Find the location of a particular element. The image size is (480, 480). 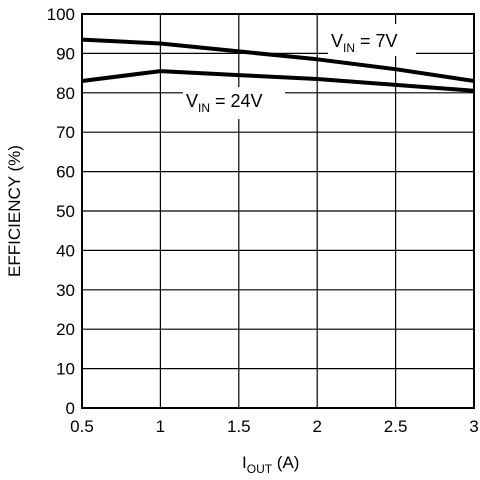

y-tick-label: 30 is located at coordinates (65, 290).